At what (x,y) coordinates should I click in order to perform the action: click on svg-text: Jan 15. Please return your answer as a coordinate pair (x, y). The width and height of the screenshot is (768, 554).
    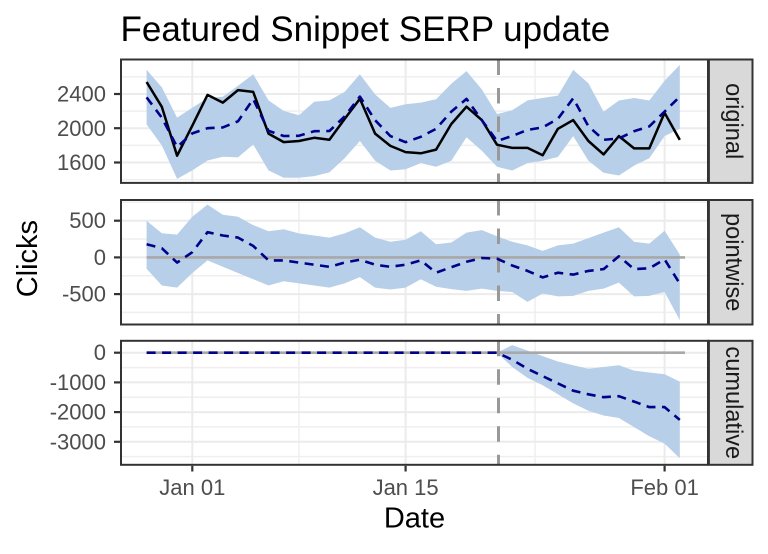
    Looking at the image, I should click on (406, 487).